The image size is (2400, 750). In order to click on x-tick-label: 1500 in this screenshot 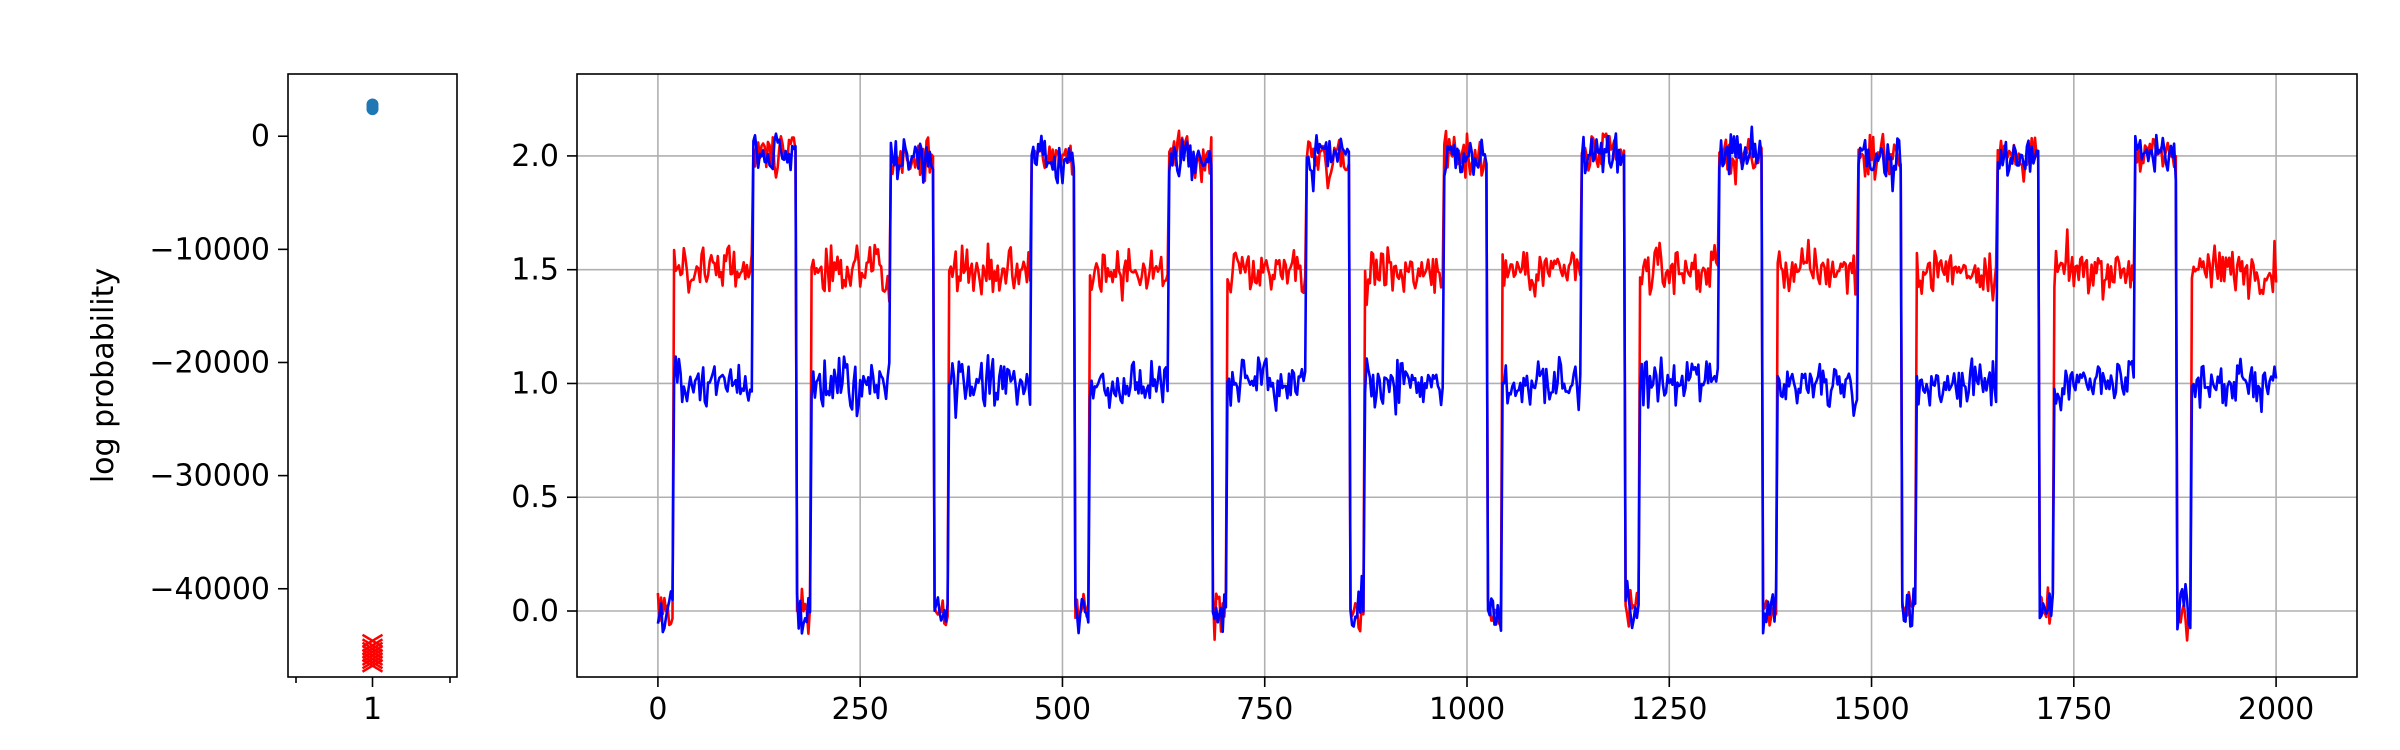, I will do `click(1871, 709)`.